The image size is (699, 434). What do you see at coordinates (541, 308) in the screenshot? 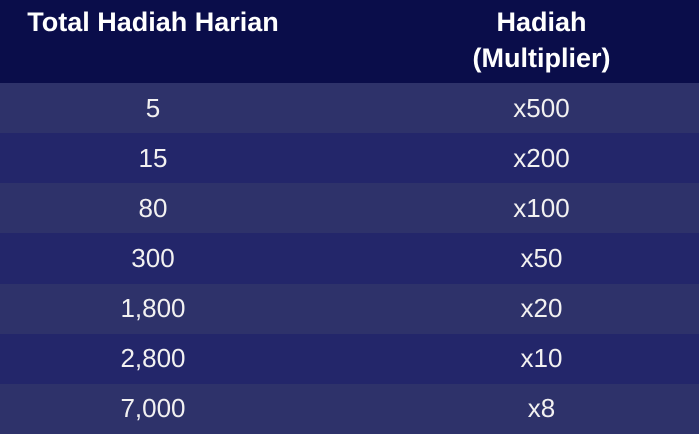
I see `cell-multiplier: x20` at bounding box center [541, 308].